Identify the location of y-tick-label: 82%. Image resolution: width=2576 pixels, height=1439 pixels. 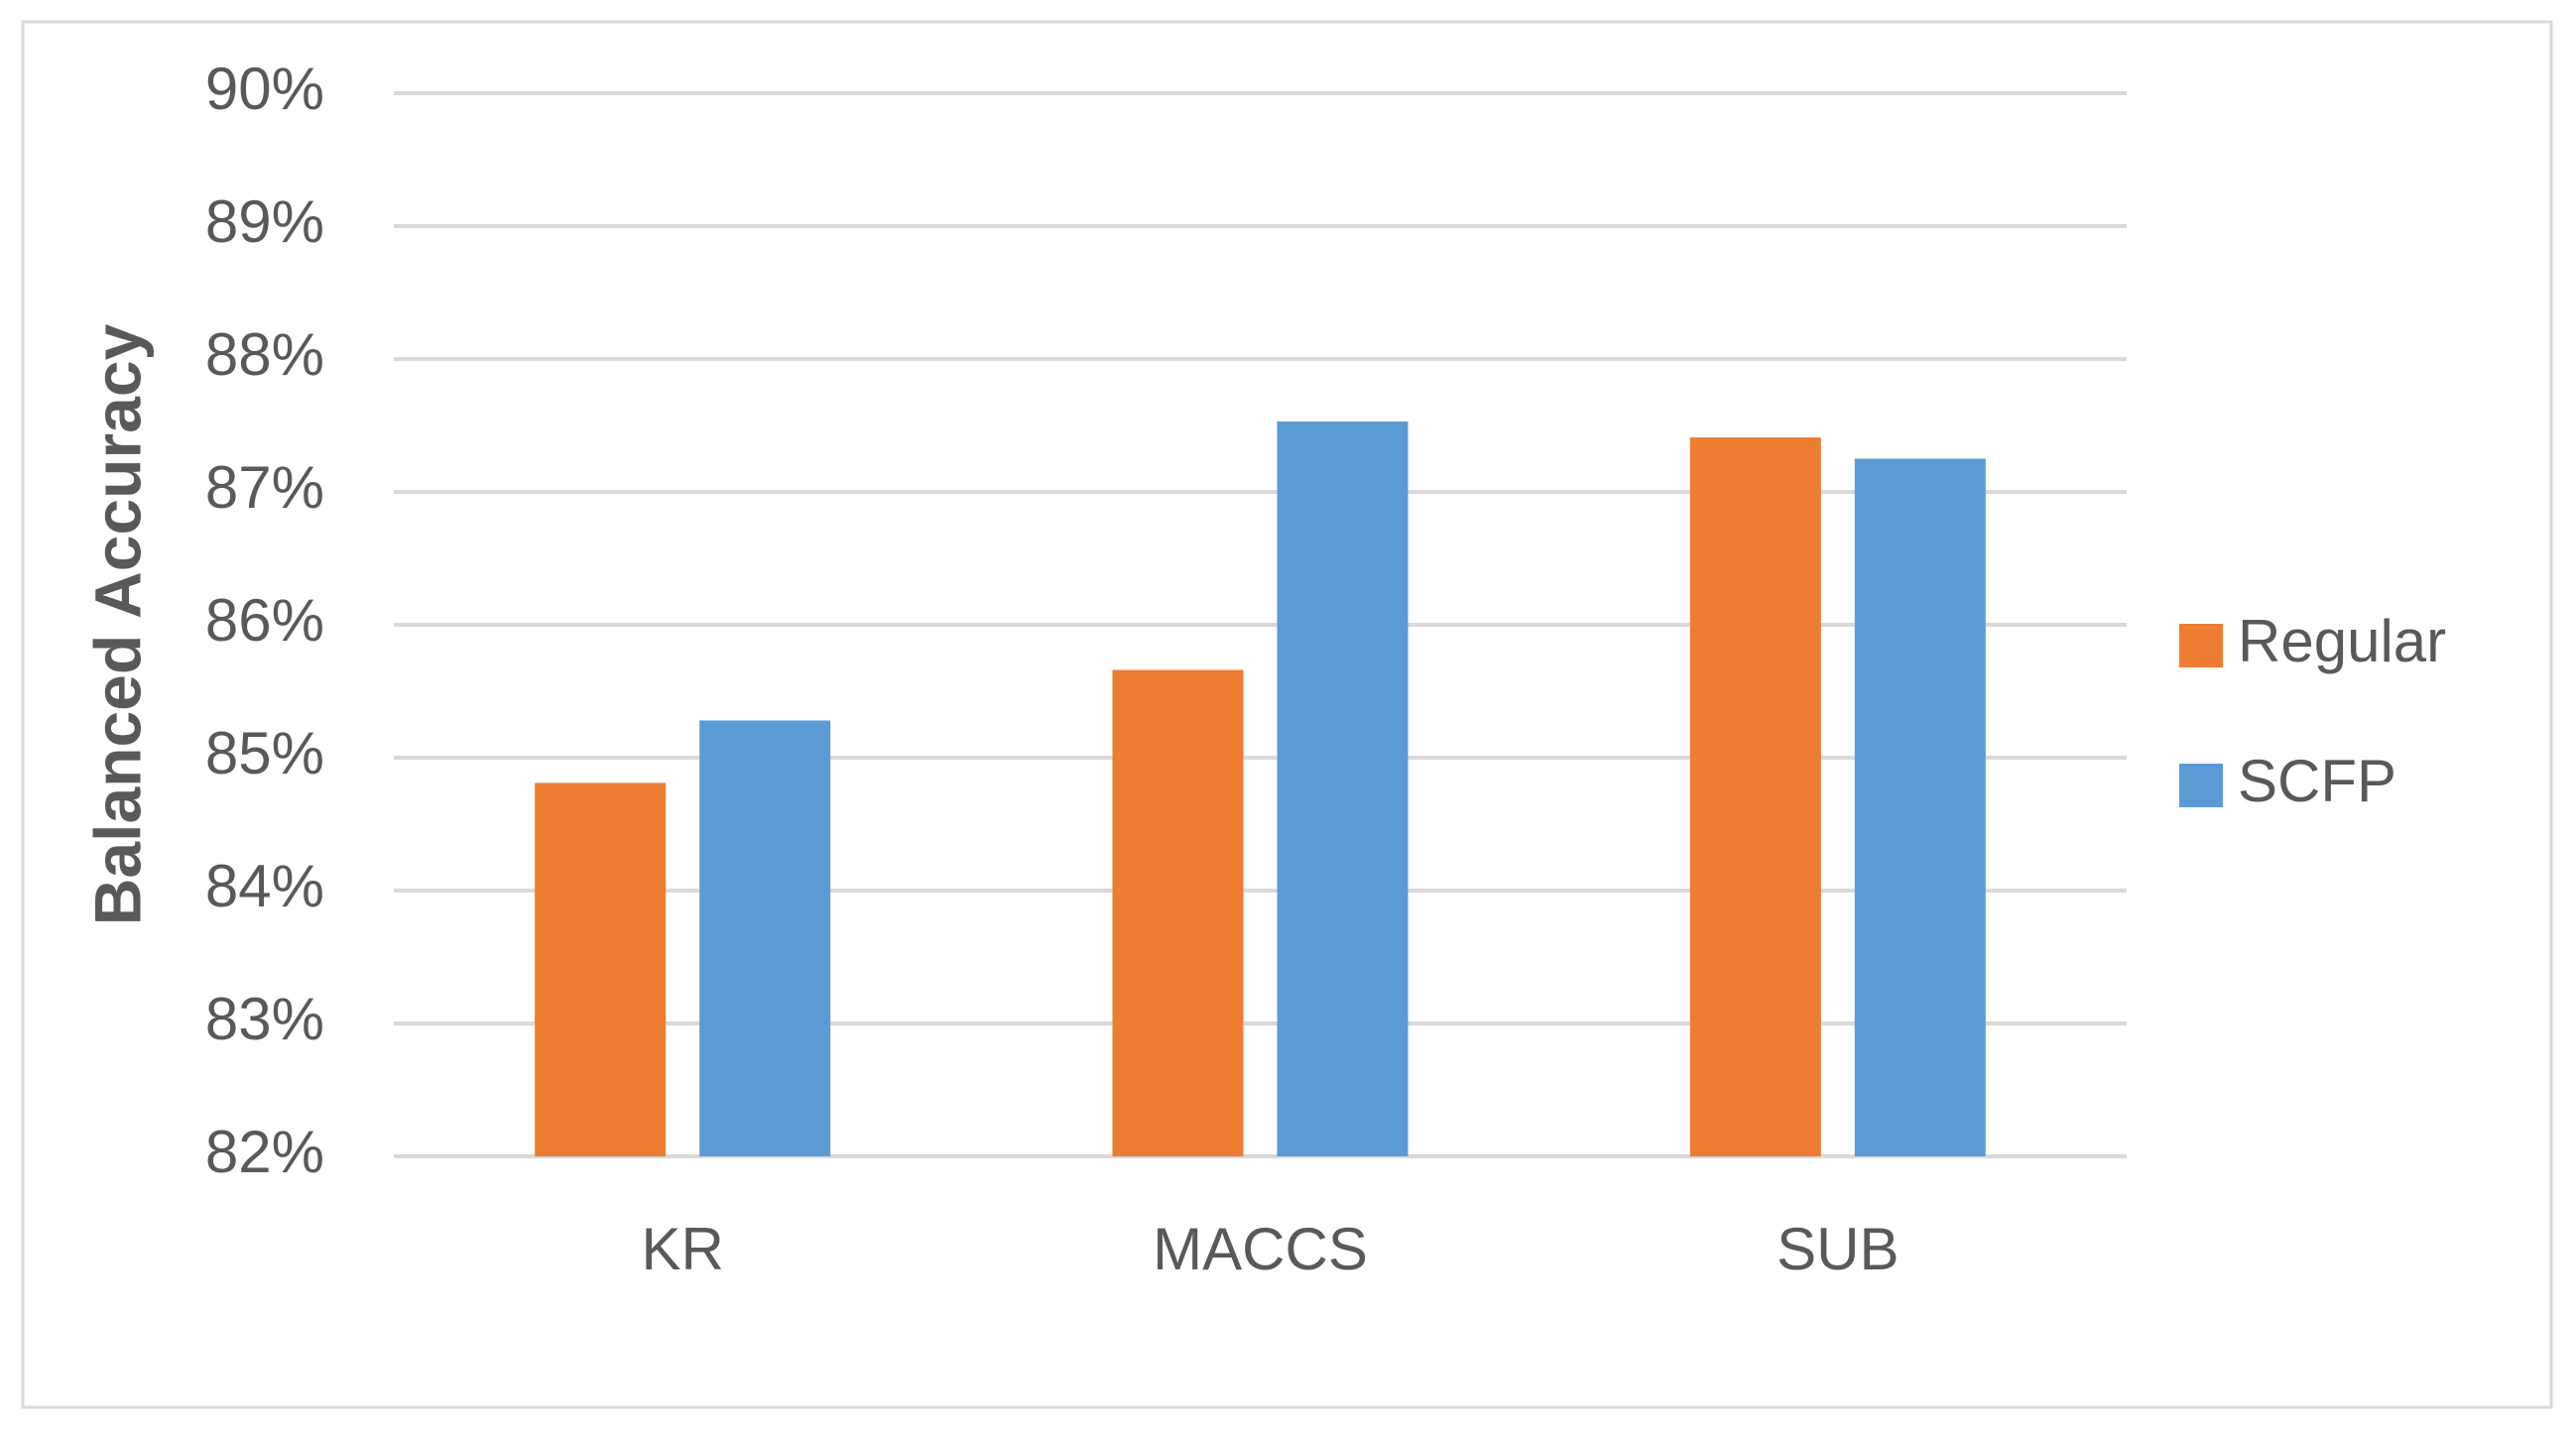
(264, 1152).